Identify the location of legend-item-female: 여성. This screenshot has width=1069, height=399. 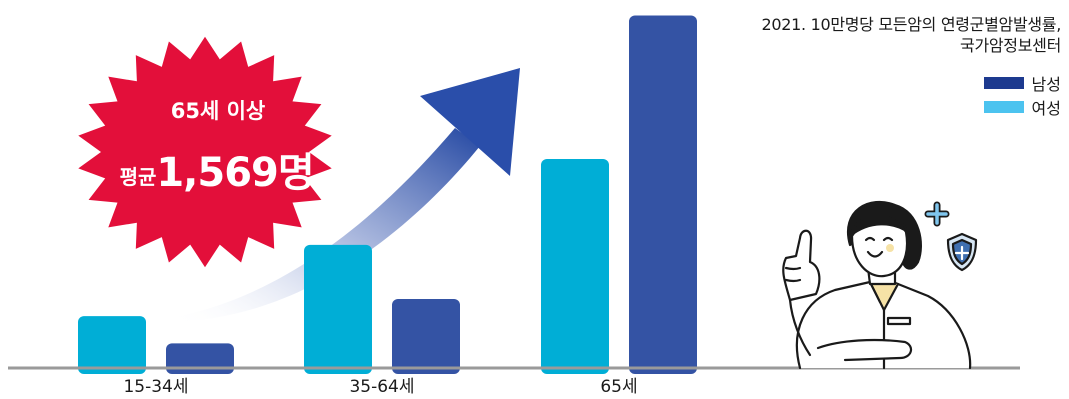
(1022, 107).